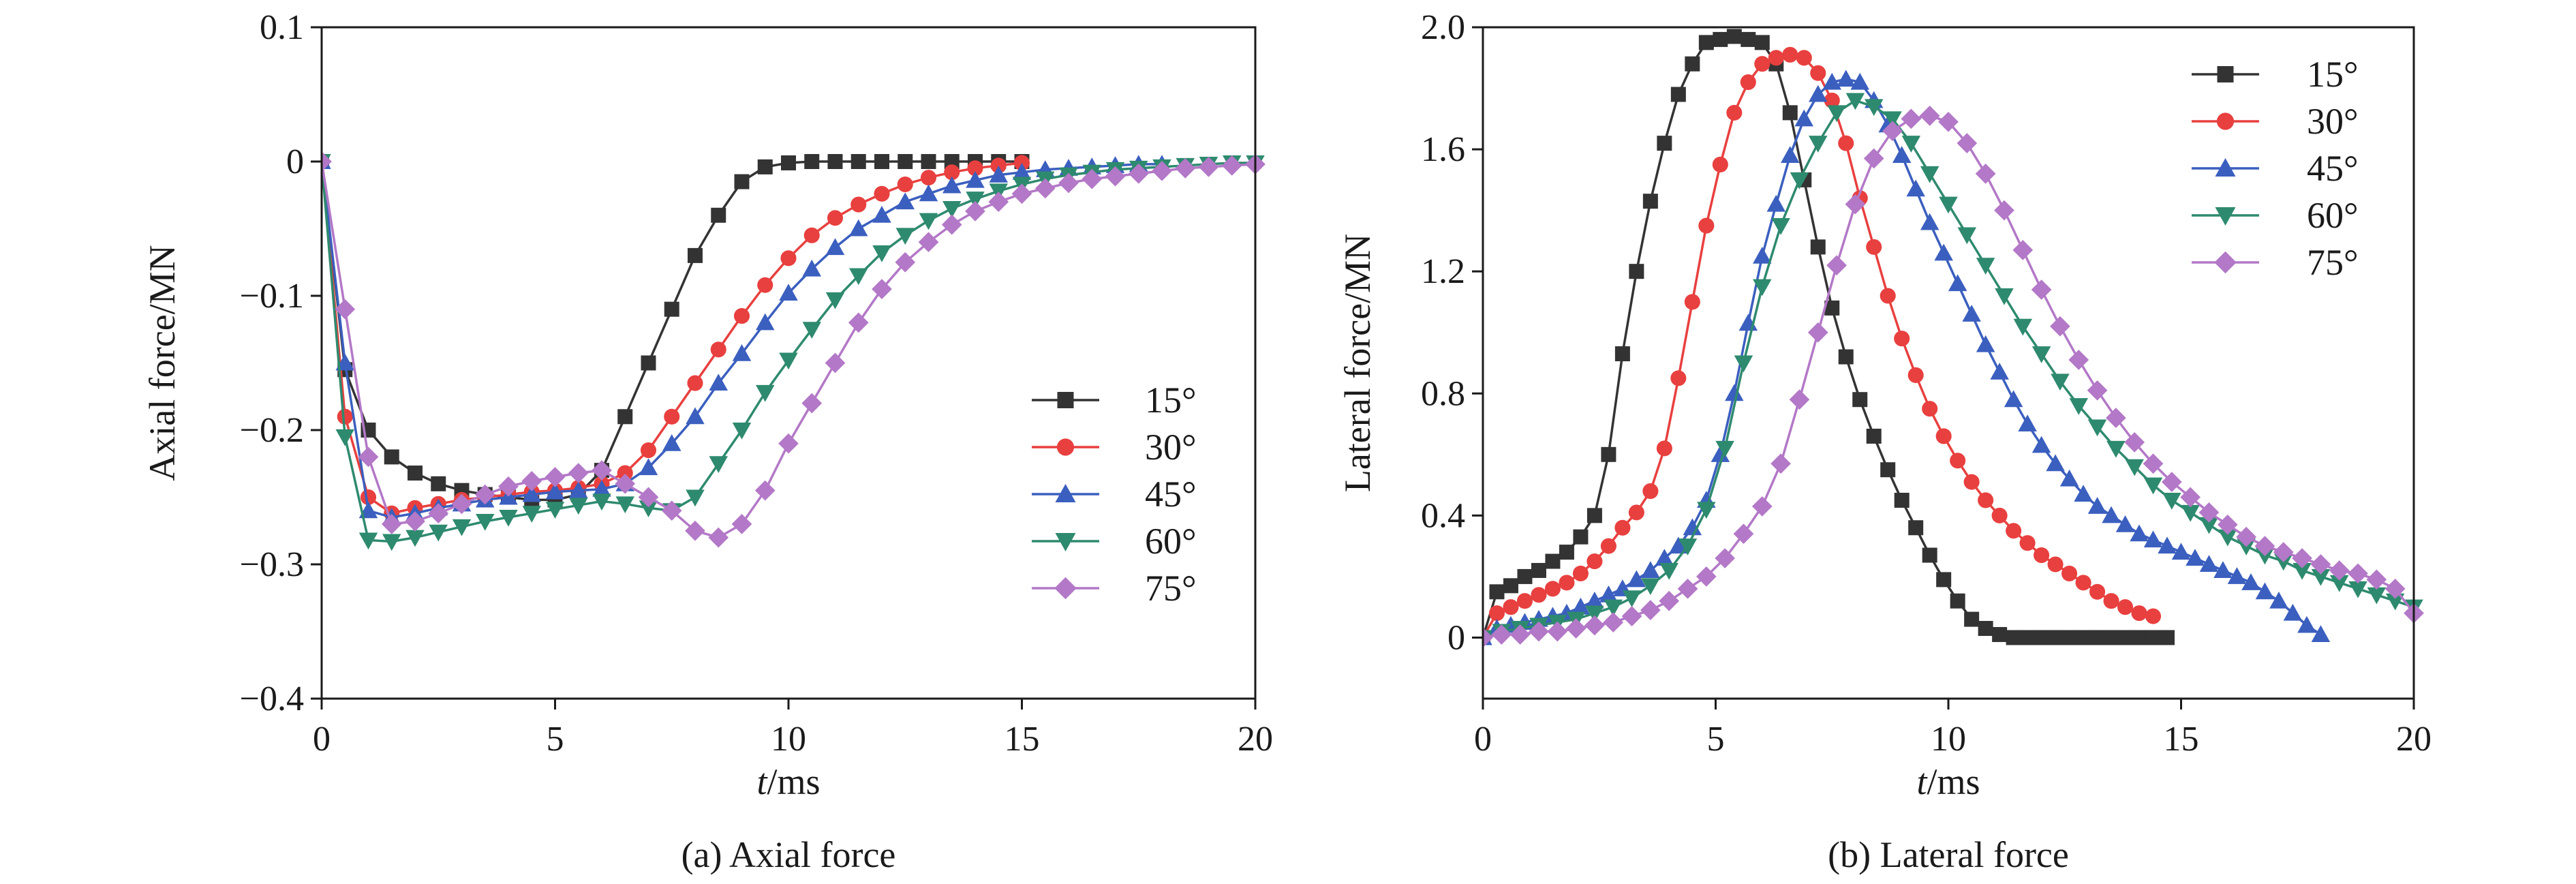  What do you see at coordinates (1949, 854) in the screenshot?
I see `chart-caption: (b) Lateral force` at bounding box center [1949, 854].